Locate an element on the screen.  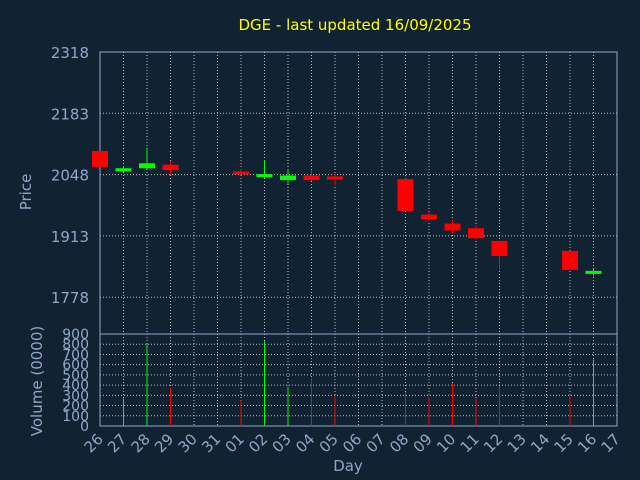
volume-bars is located at coordinates (358, 383).